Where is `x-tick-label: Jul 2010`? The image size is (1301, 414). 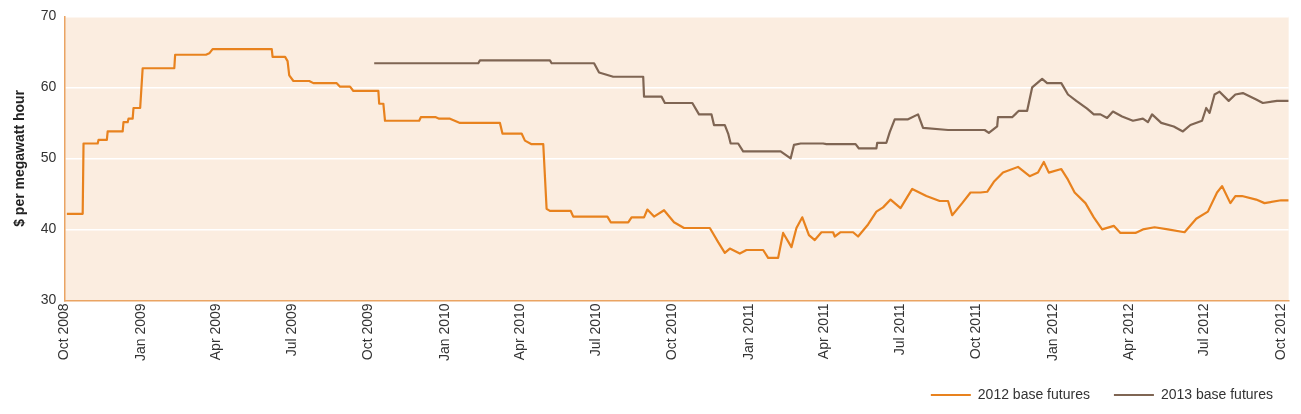
x-tick-label: Jul 2010 is located at coordinates (594, 330).